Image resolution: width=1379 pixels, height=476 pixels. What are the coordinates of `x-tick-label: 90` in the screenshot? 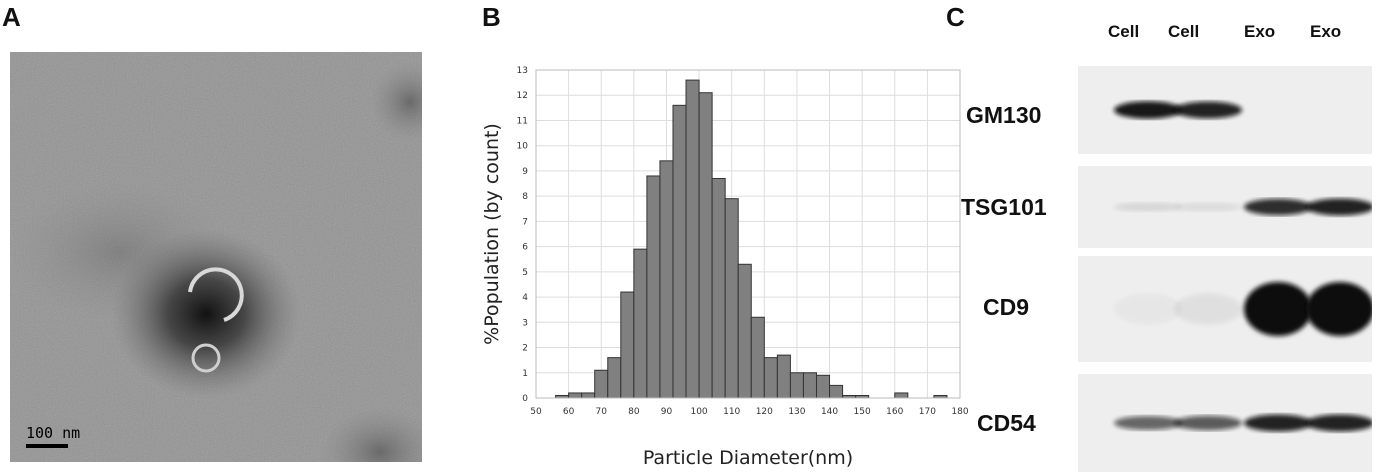 It's located at (667, 412).